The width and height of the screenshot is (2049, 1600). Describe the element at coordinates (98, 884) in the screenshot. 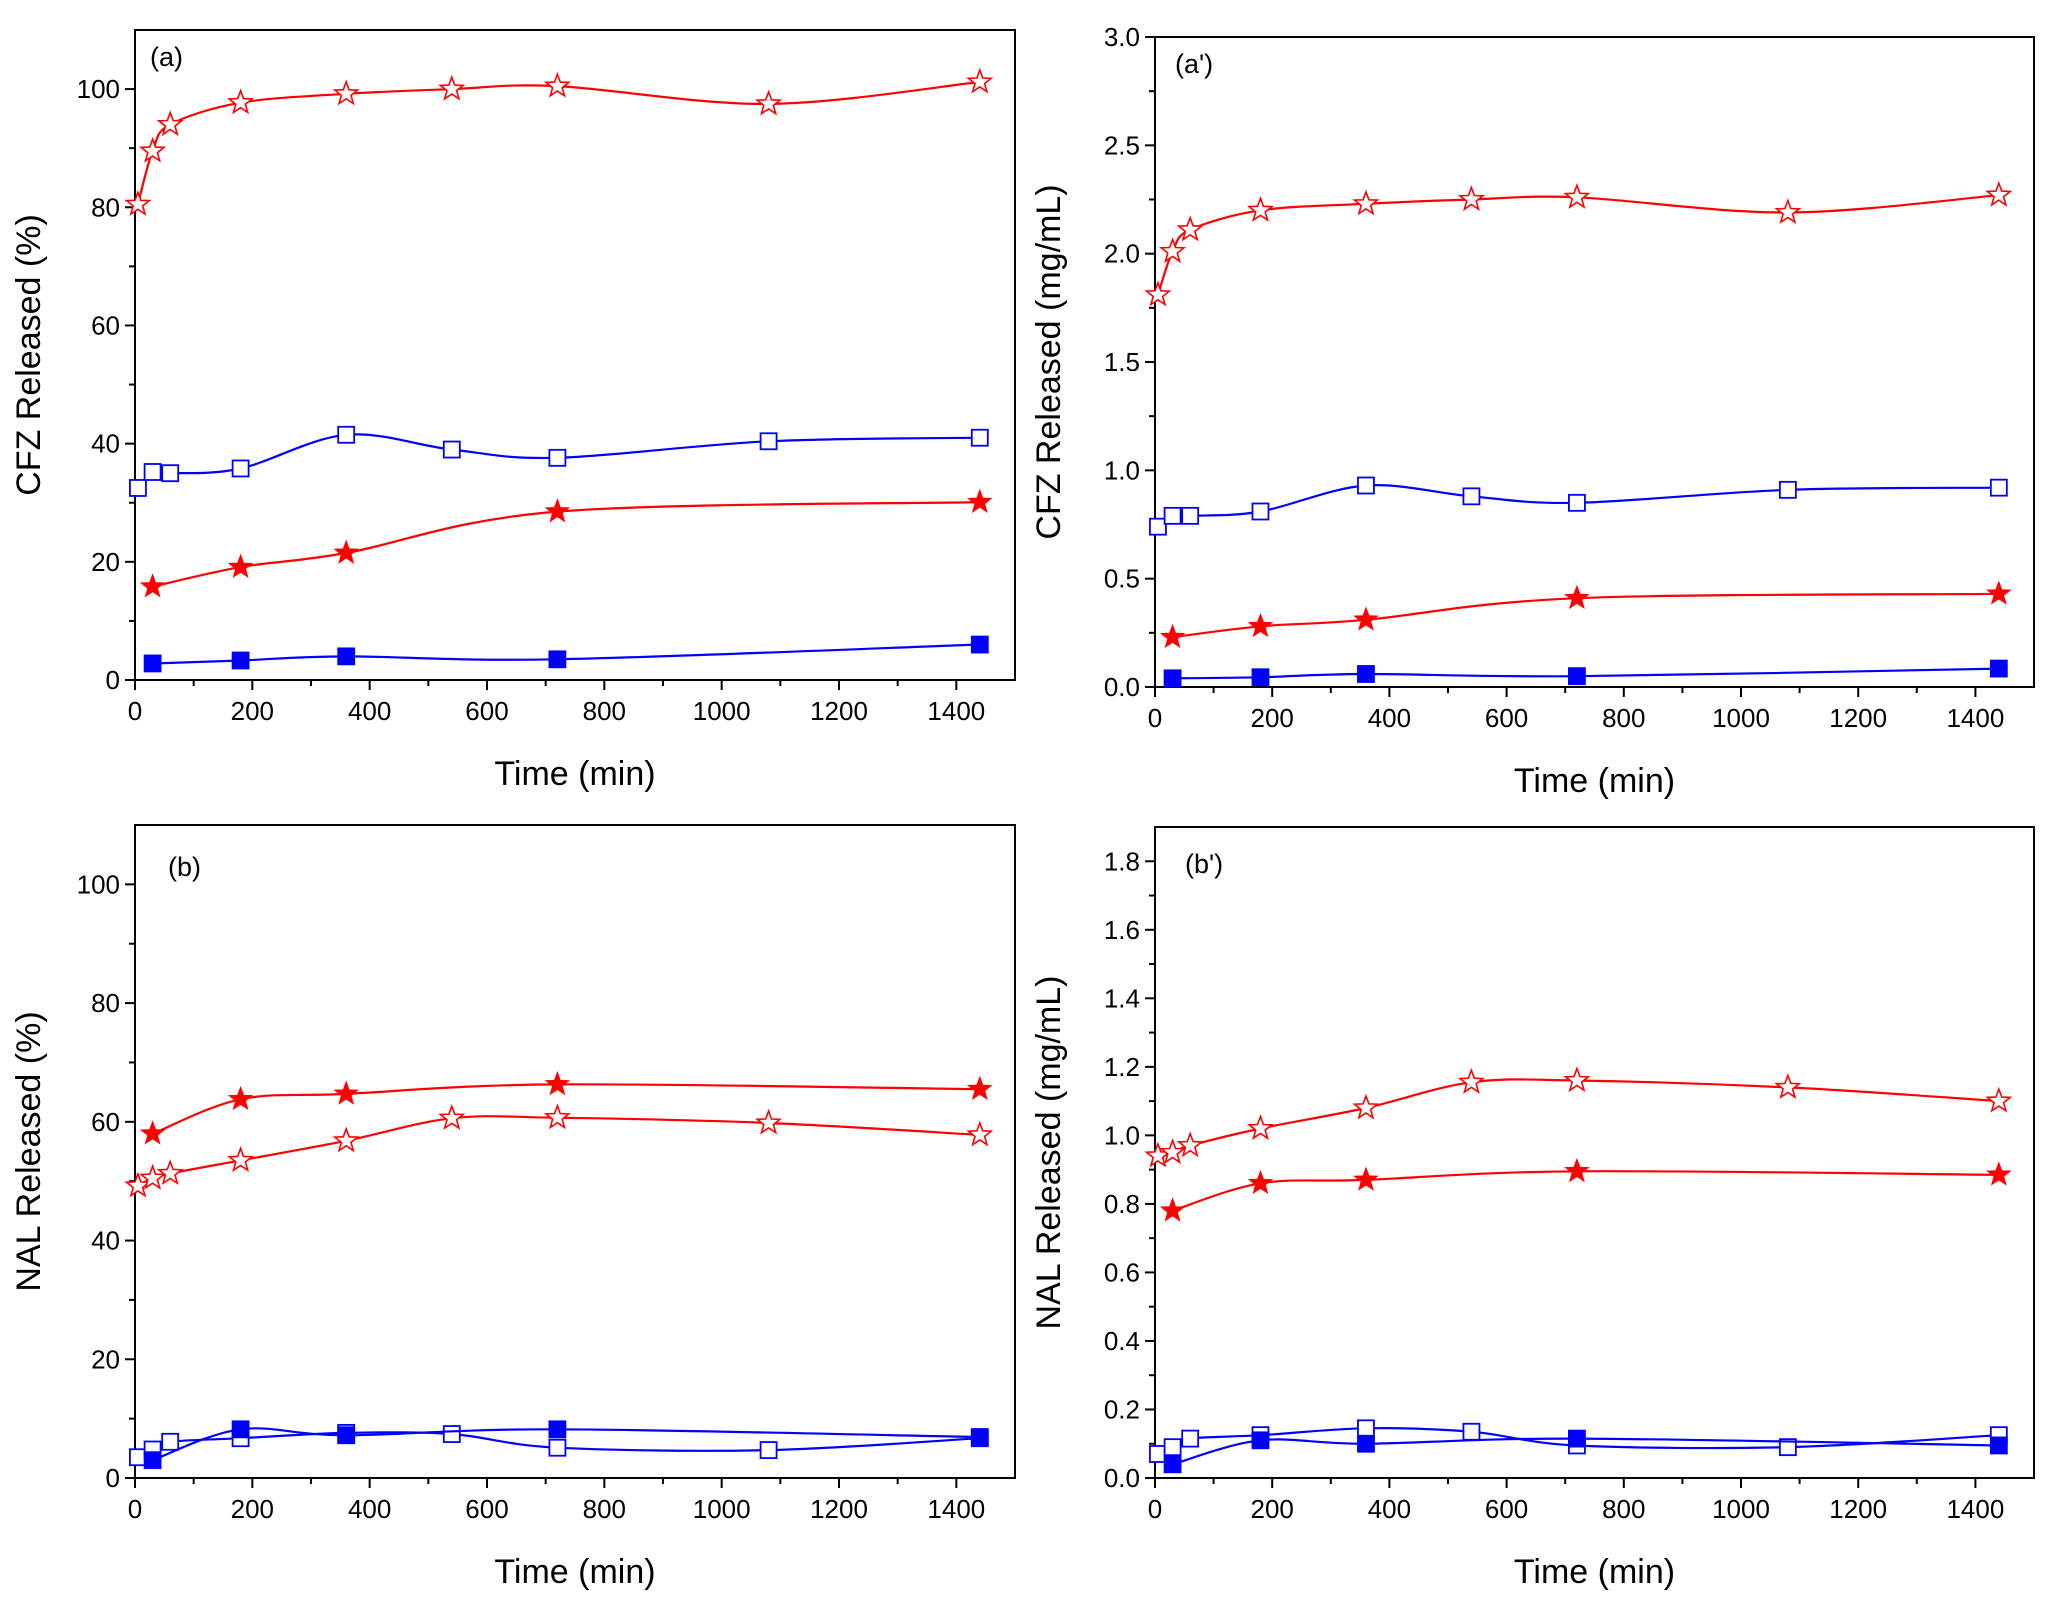

I see `y-tick-label: 100` at that location.